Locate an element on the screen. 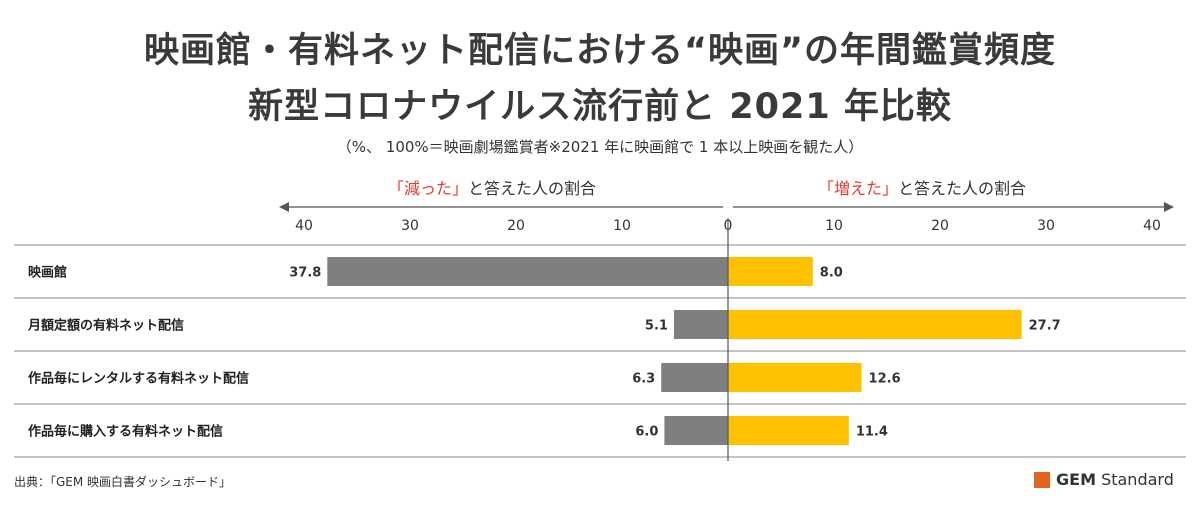 This screenshot has height=505, width=1200. brand-mark-icon is located at coordinates (1042, 479).